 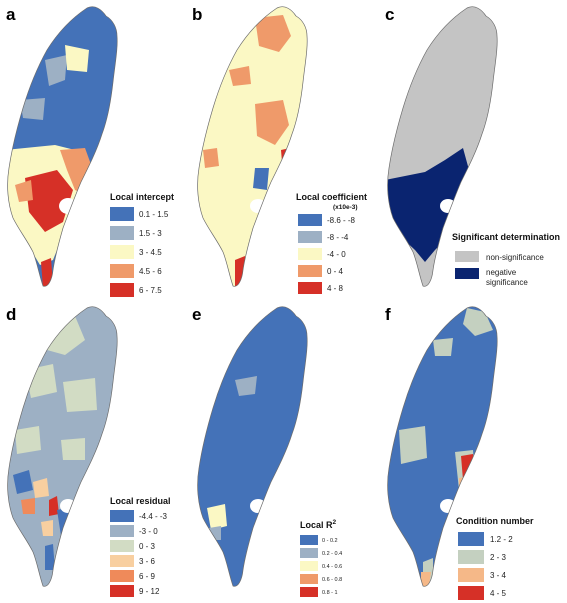 What do you see at coordinates (154, 214) in the screenshot?
I see `legend-label-a-0: 0.1 - 1.5` at bounding box center [154, 214].